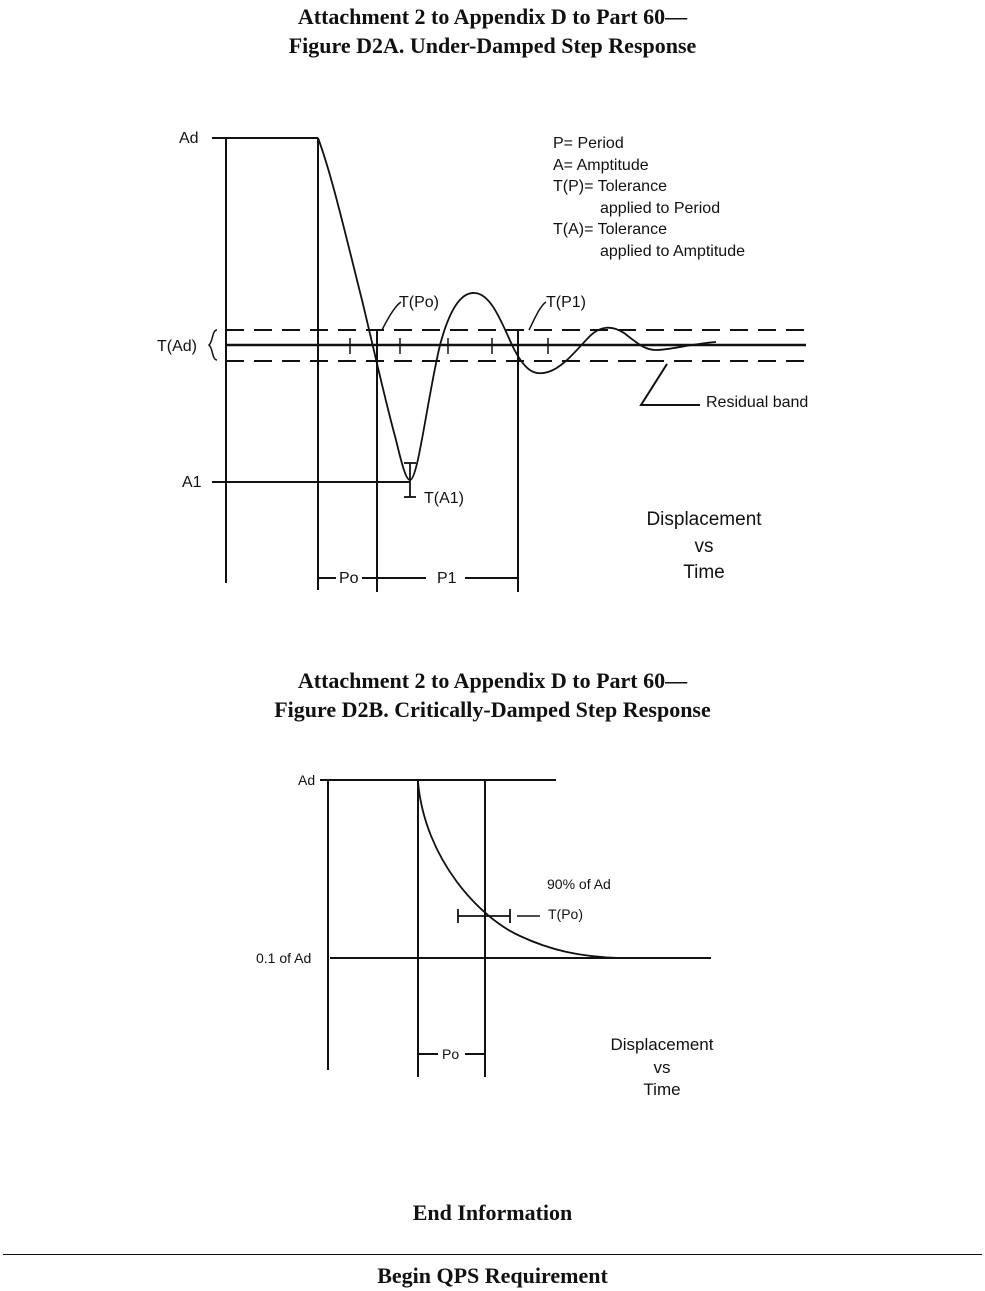 This screenshot has height=1291, width=985. What do you see at coordinates (212, 345) in the screenshot?
I see `fig-a-tad-brace` at bounding box center [212, 345].